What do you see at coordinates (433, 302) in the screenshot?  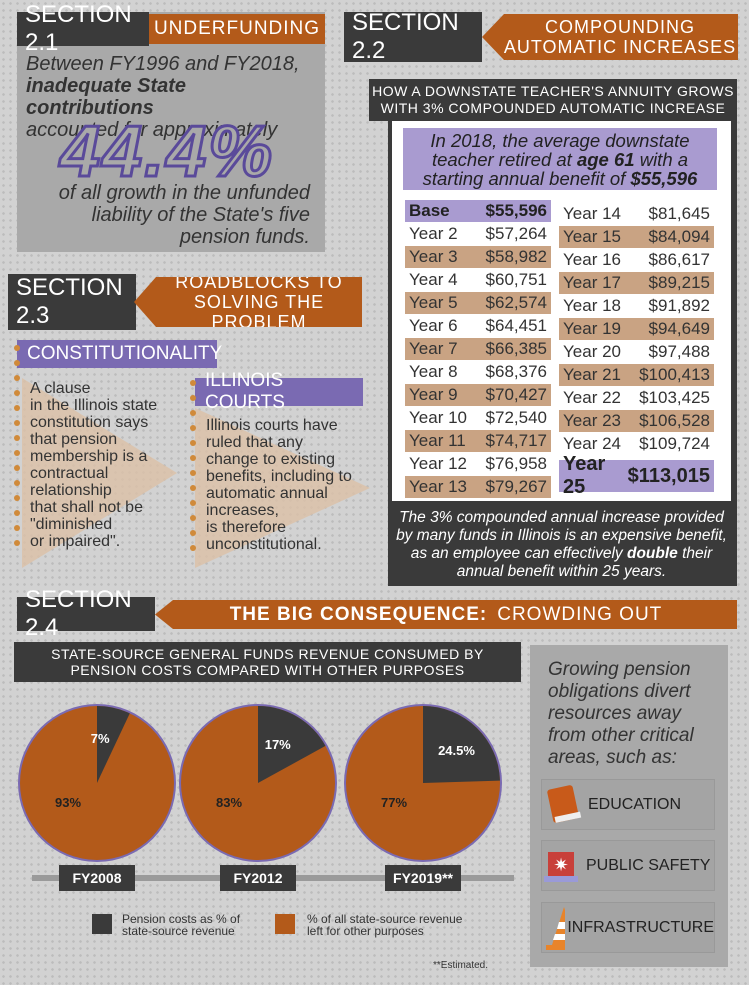 I see `row-year: Year 5` at bounding box center [433, 302].